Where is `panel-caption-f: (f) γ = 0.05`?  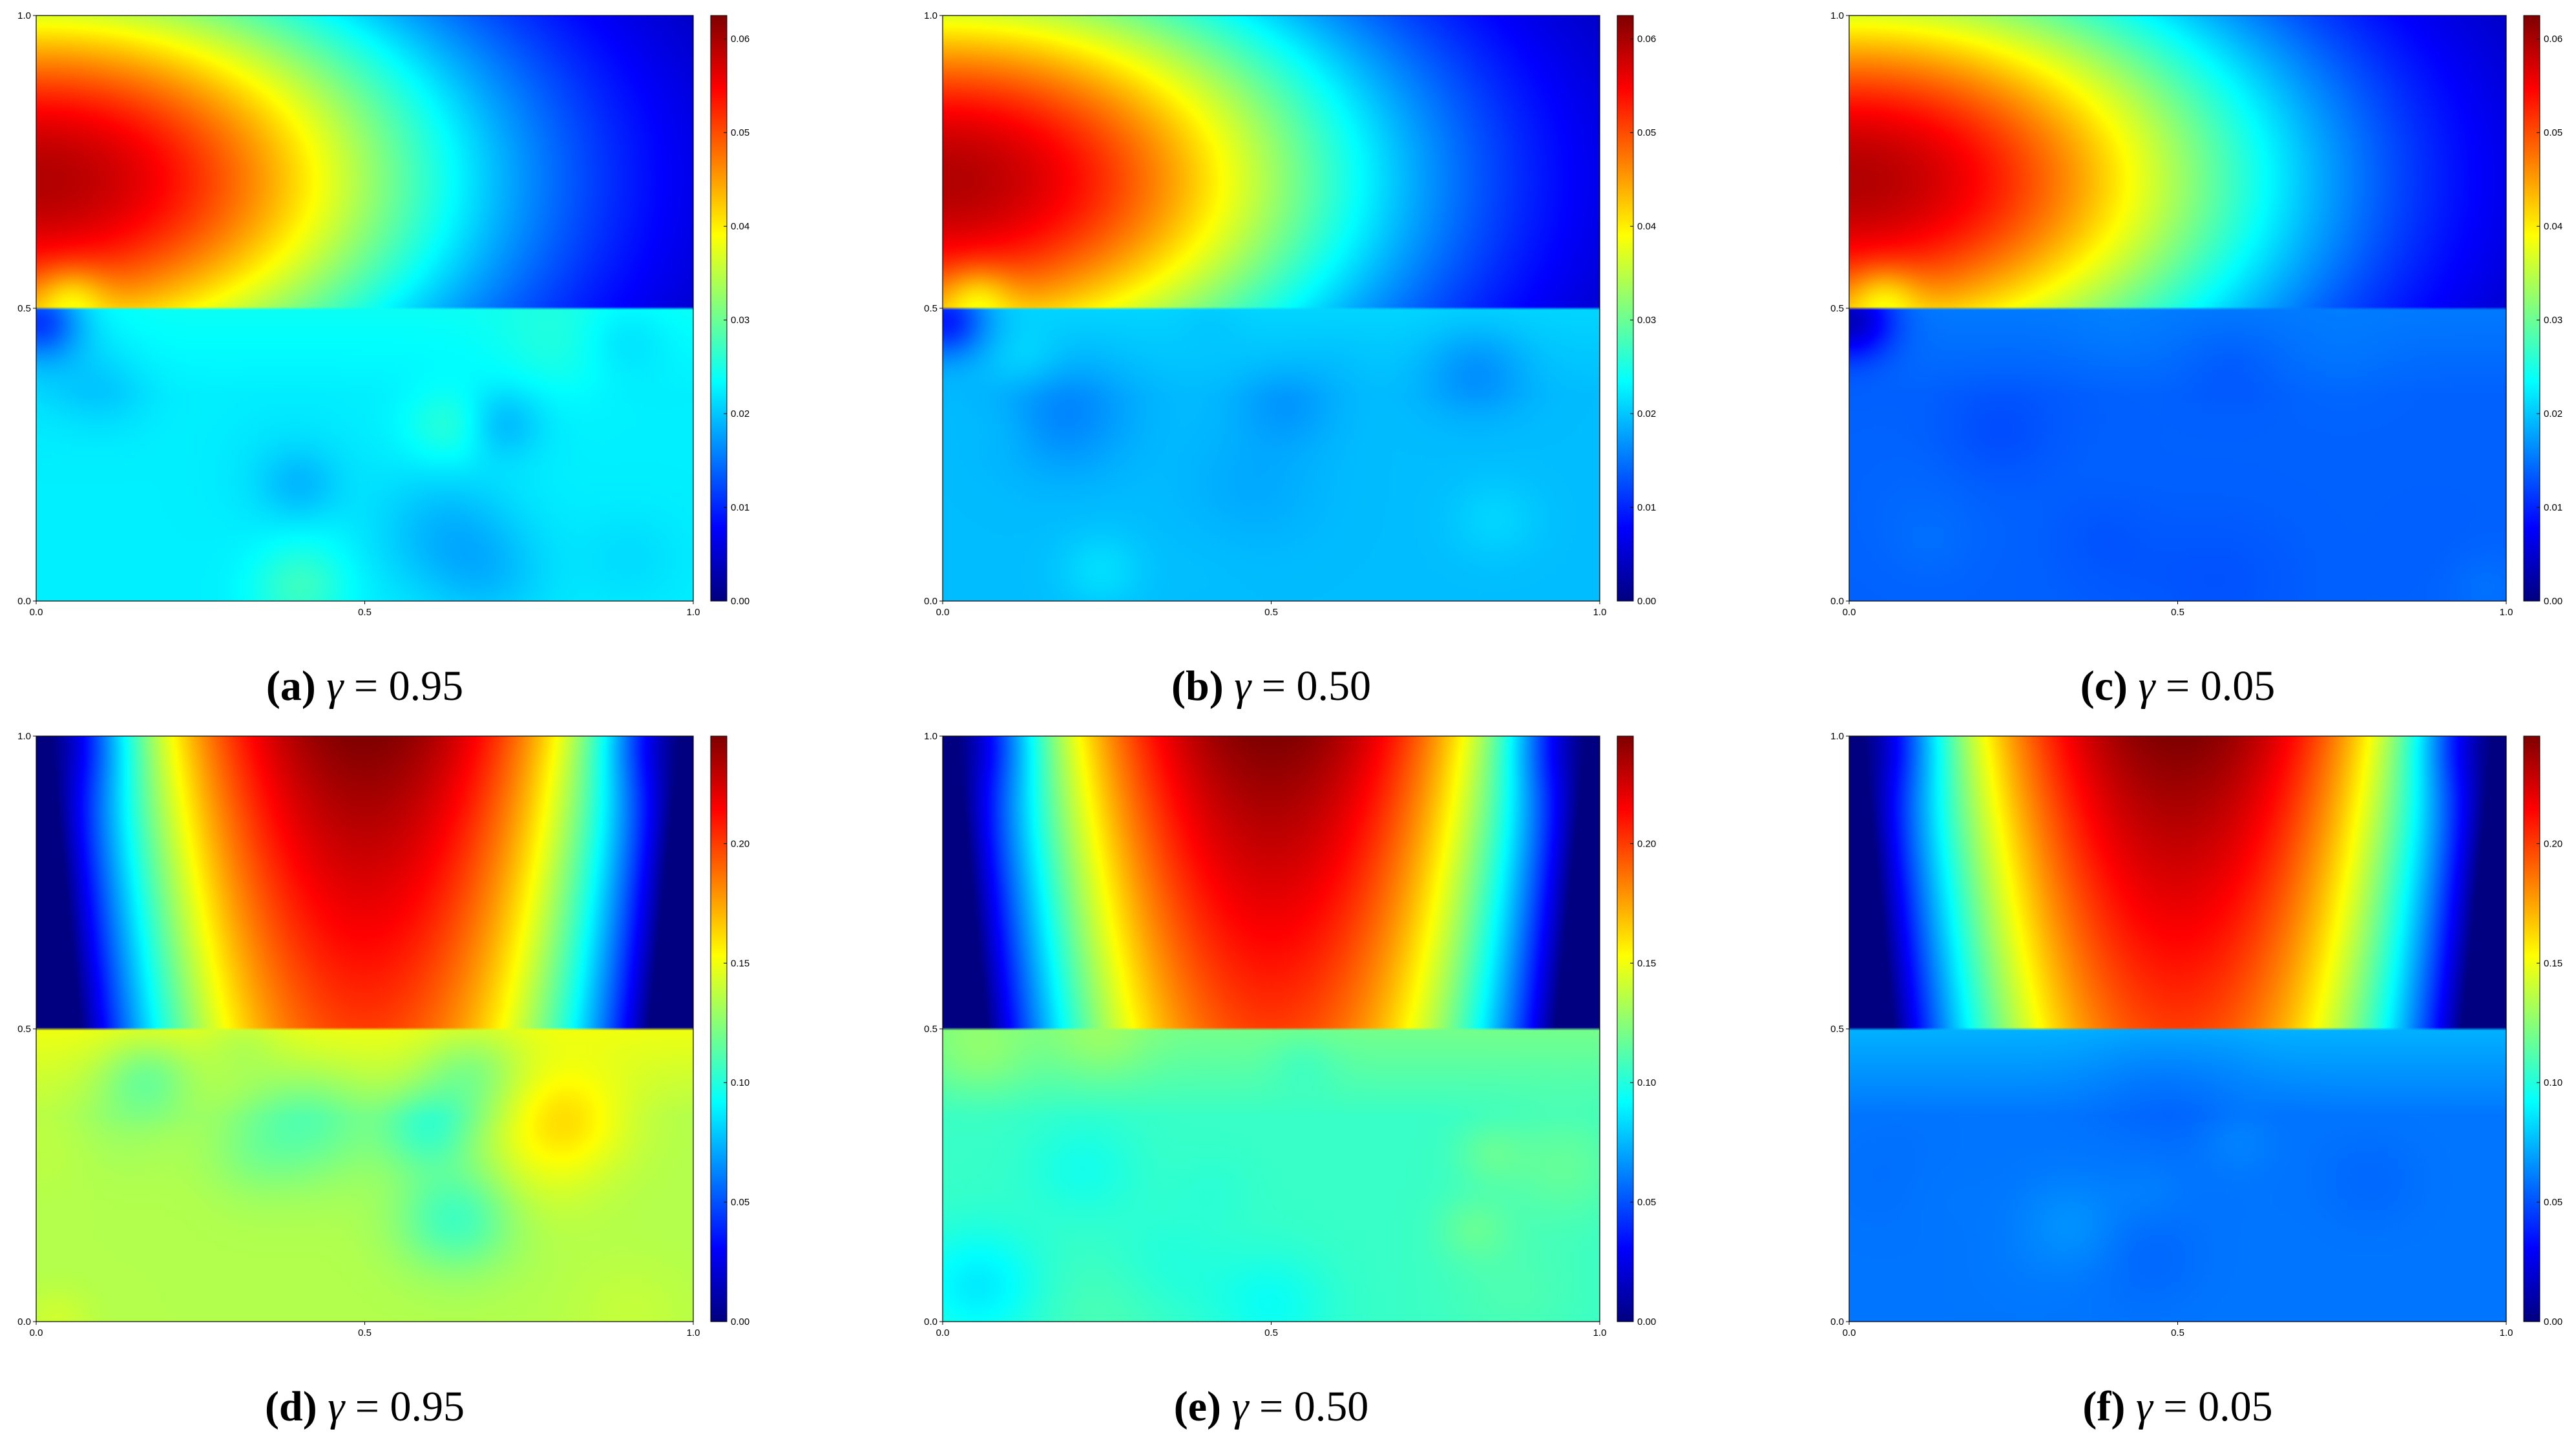
panel-caption-f: (f) γ = 0.05 is located at coordinates (2178, 1406).